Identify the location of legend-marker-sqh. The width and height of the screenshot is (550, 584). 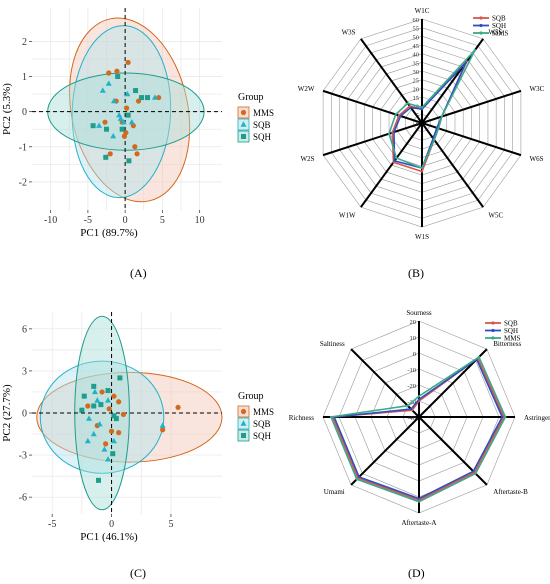
(243, 435).